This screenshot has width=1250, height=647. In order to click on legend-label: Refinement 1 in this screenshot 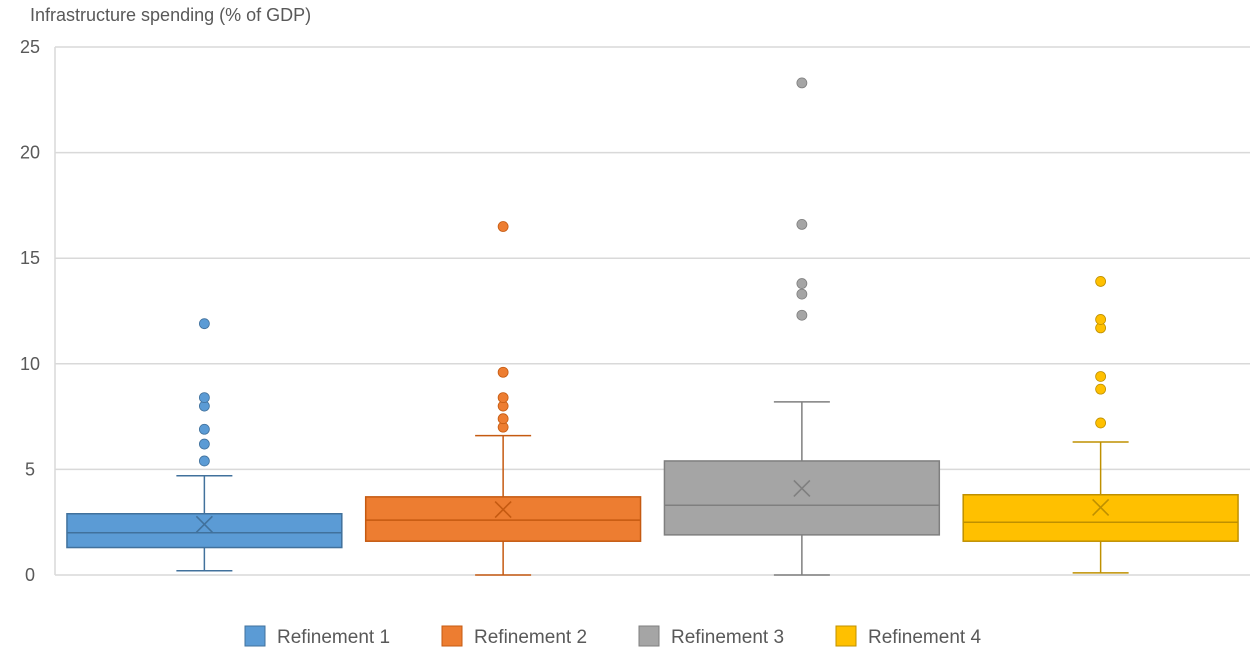, I will do `click(333, 637)`.